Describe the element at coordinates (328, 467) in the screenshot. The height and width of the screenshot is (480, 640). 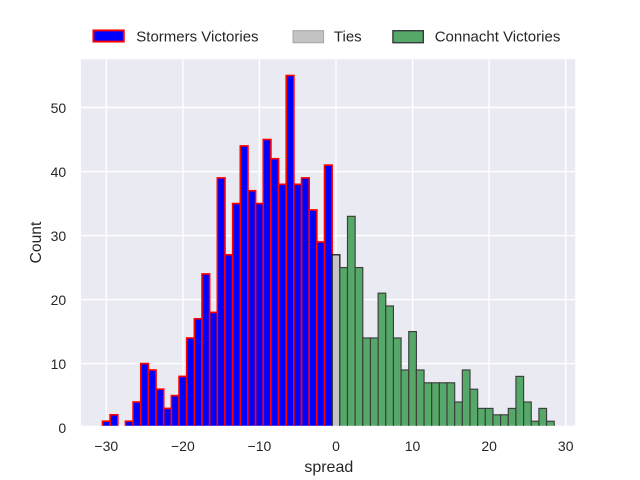
I see `svg-text: spread` at that location.